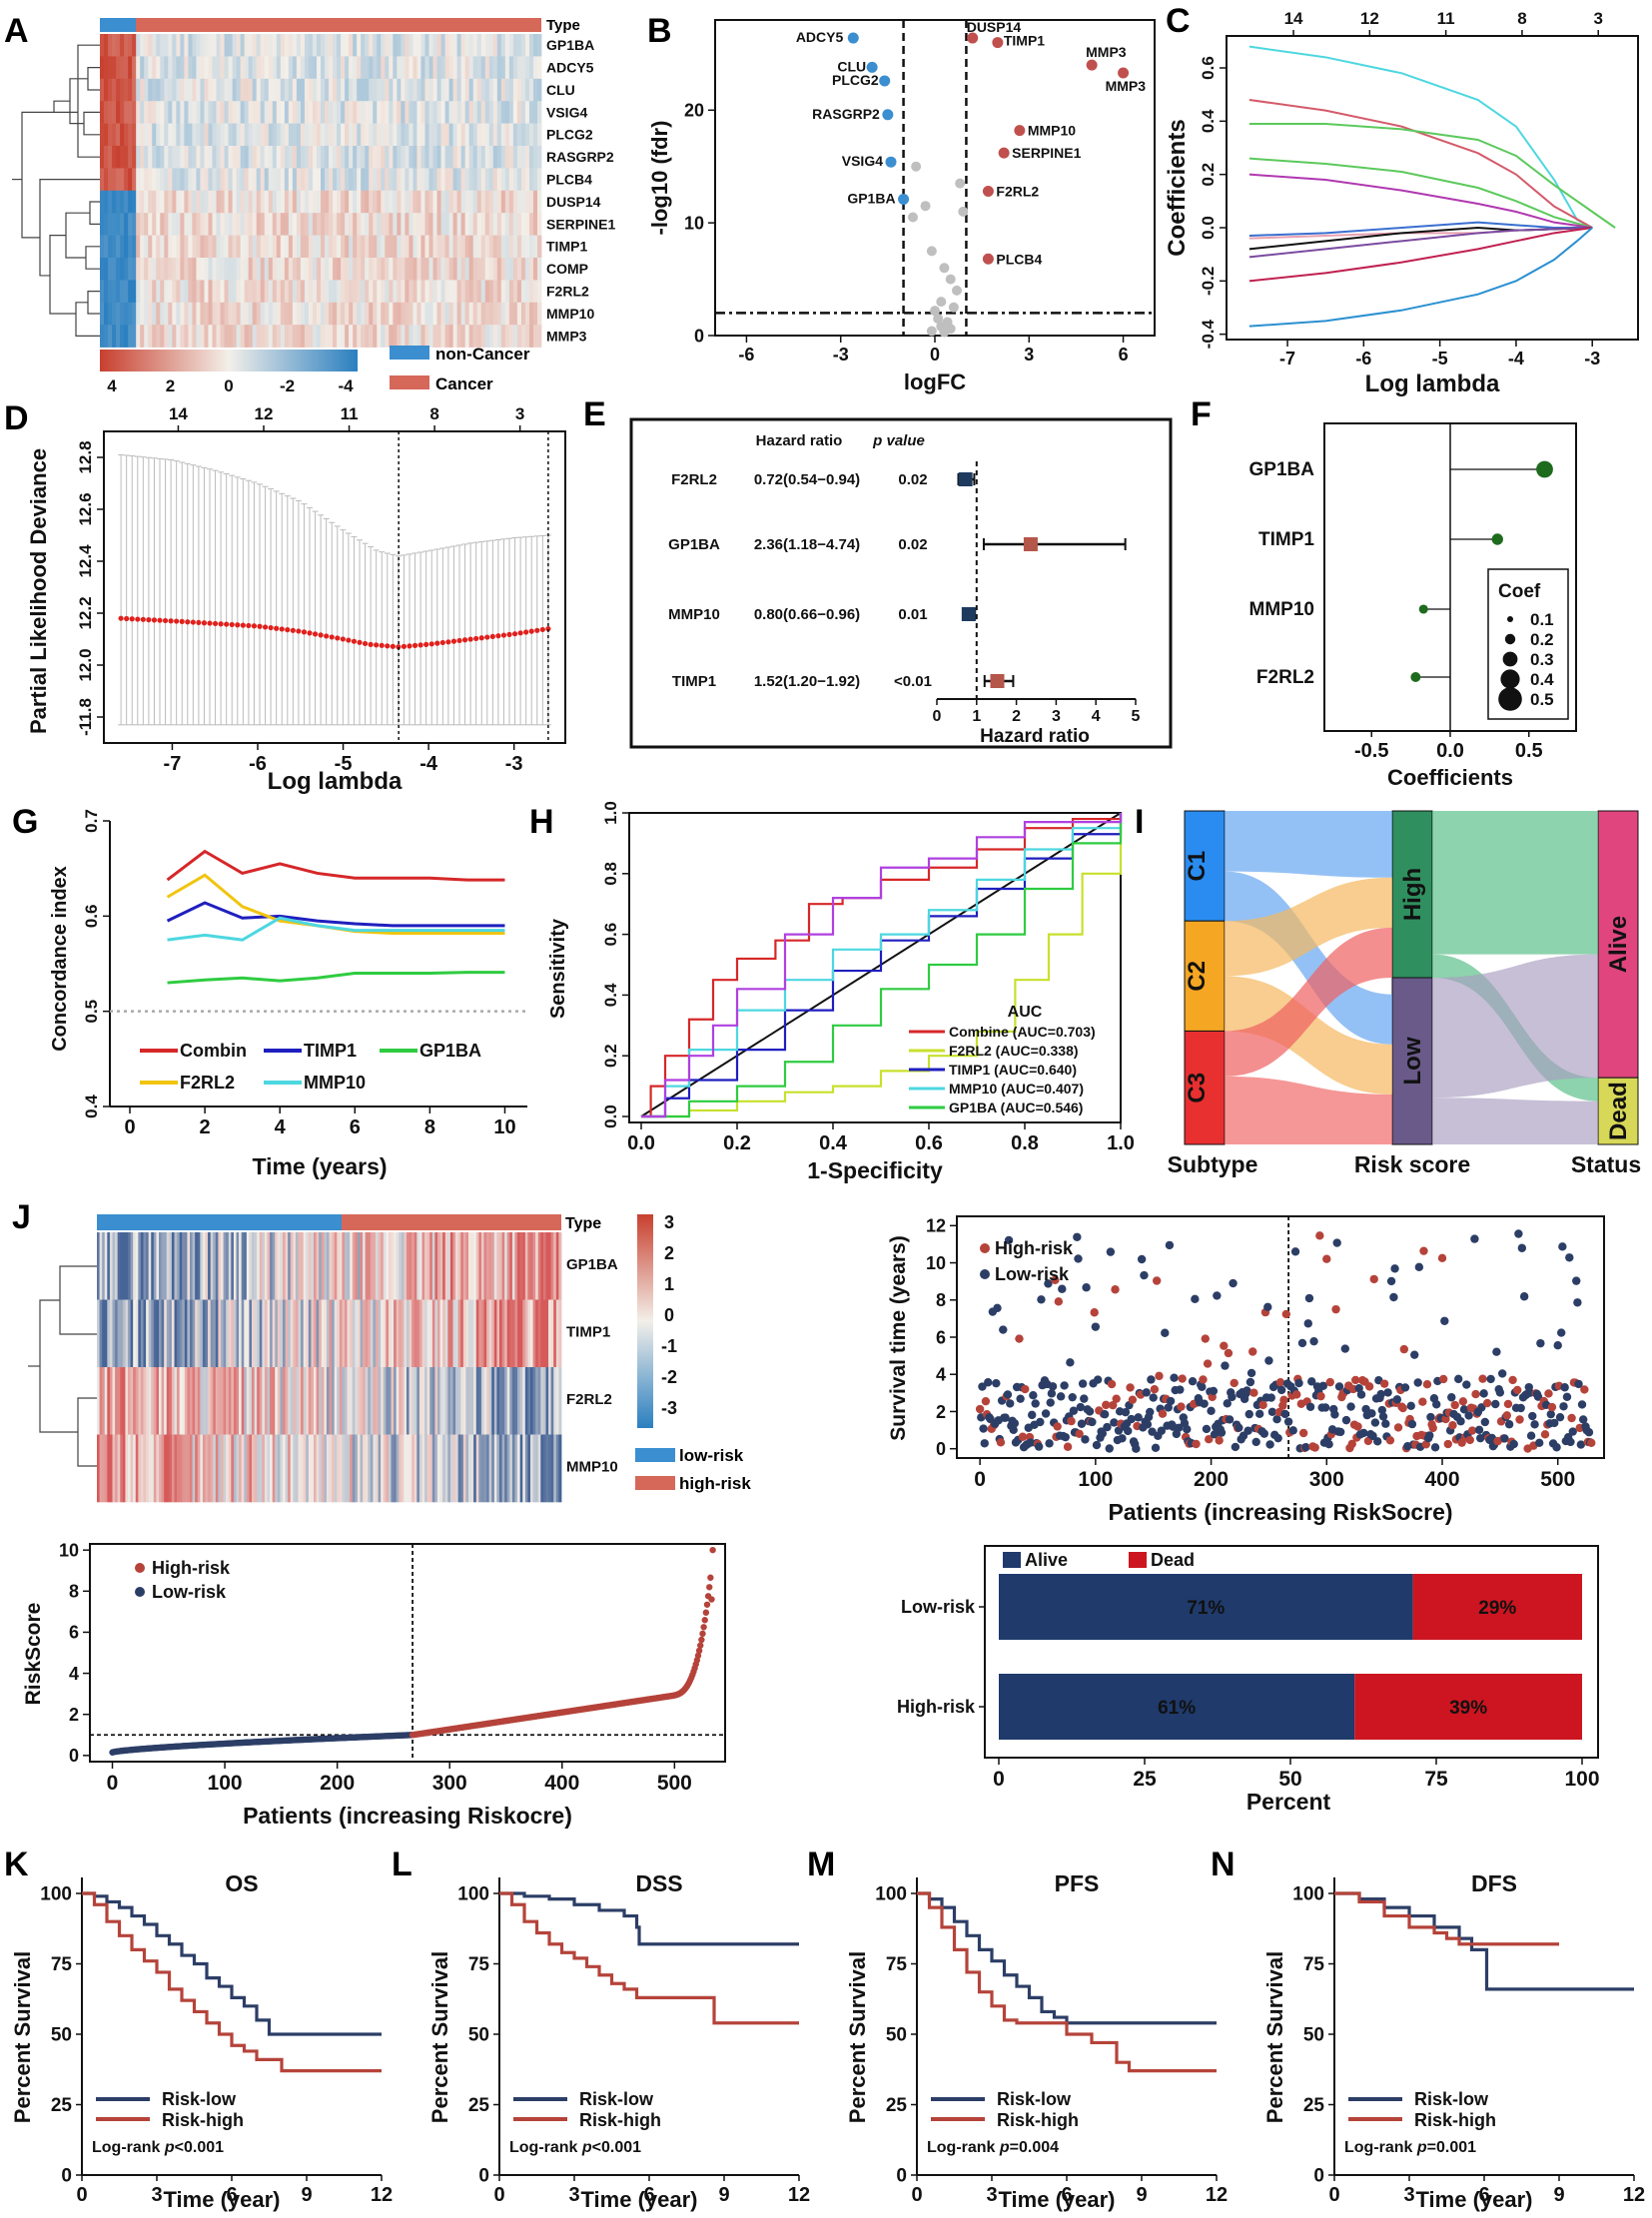  I want to click on lollipop-gene-label: TIMP1, so click(1286, 539).